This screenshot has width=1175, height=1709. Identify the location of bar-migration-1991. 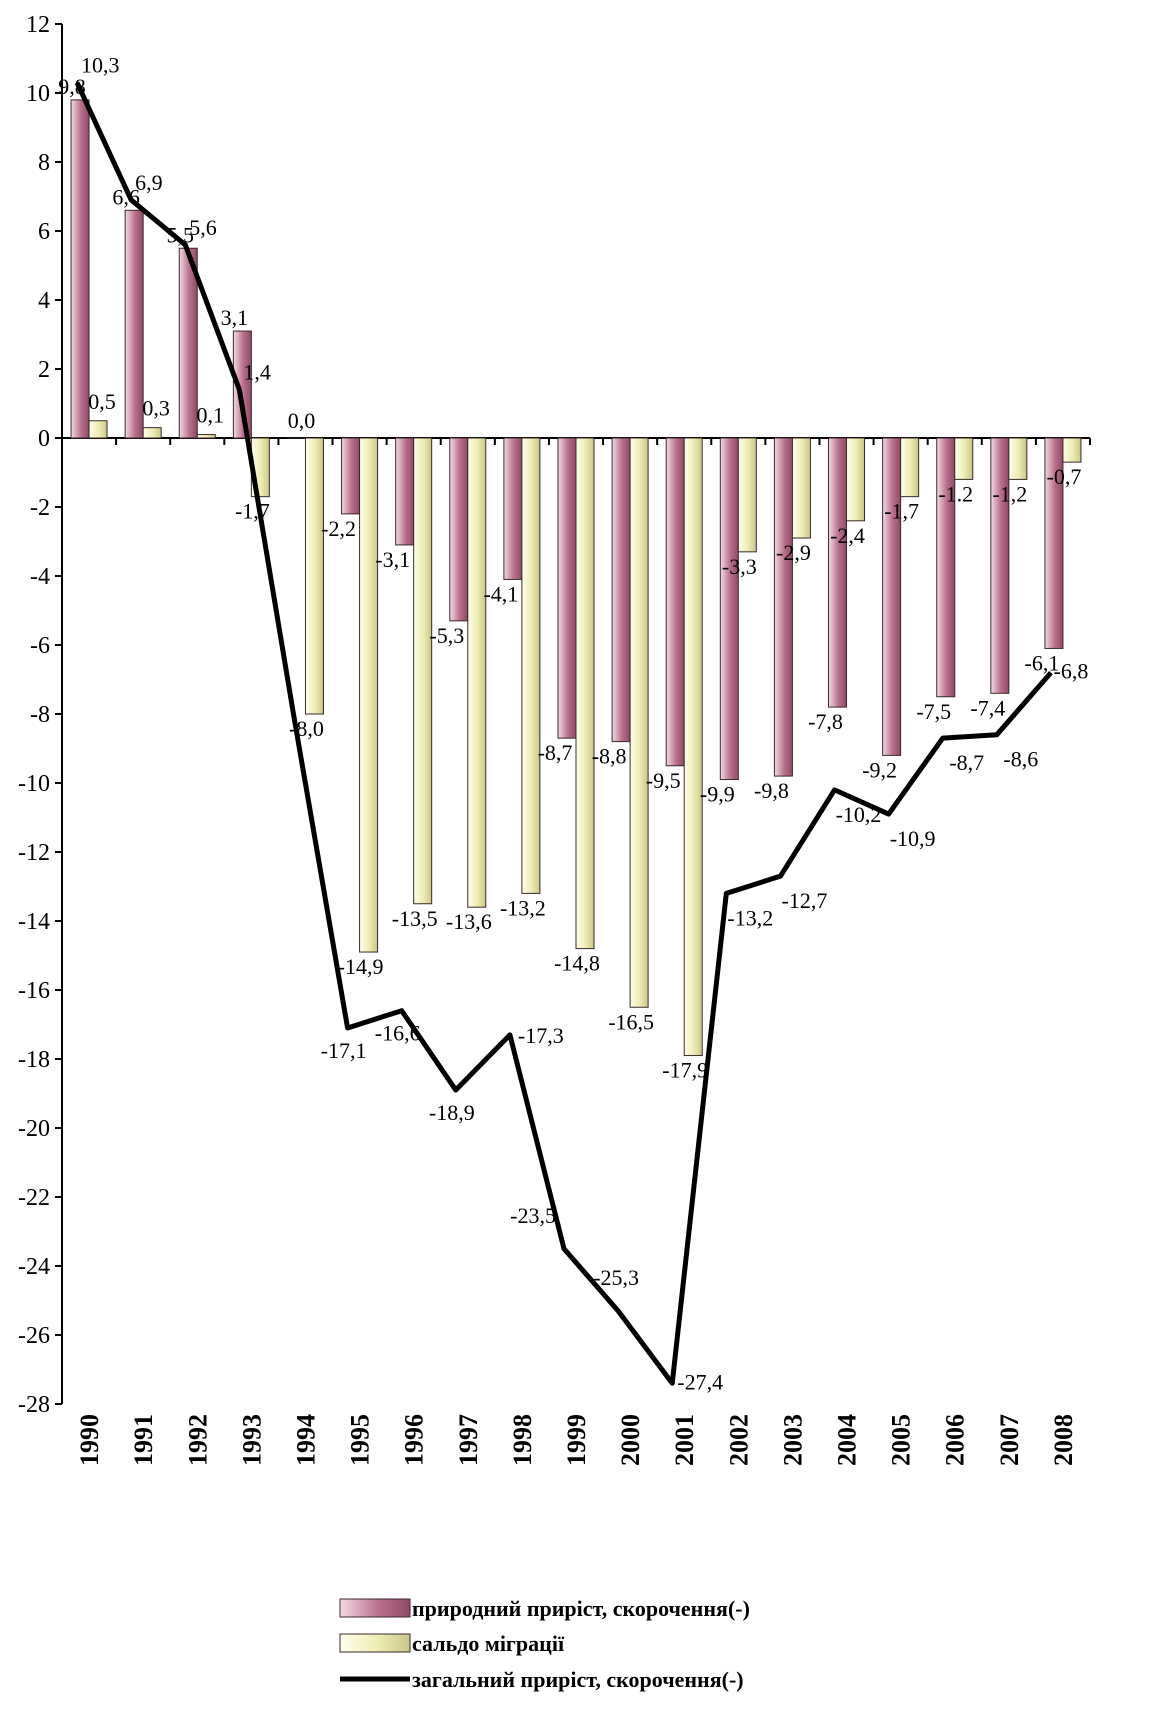
(152, 433).